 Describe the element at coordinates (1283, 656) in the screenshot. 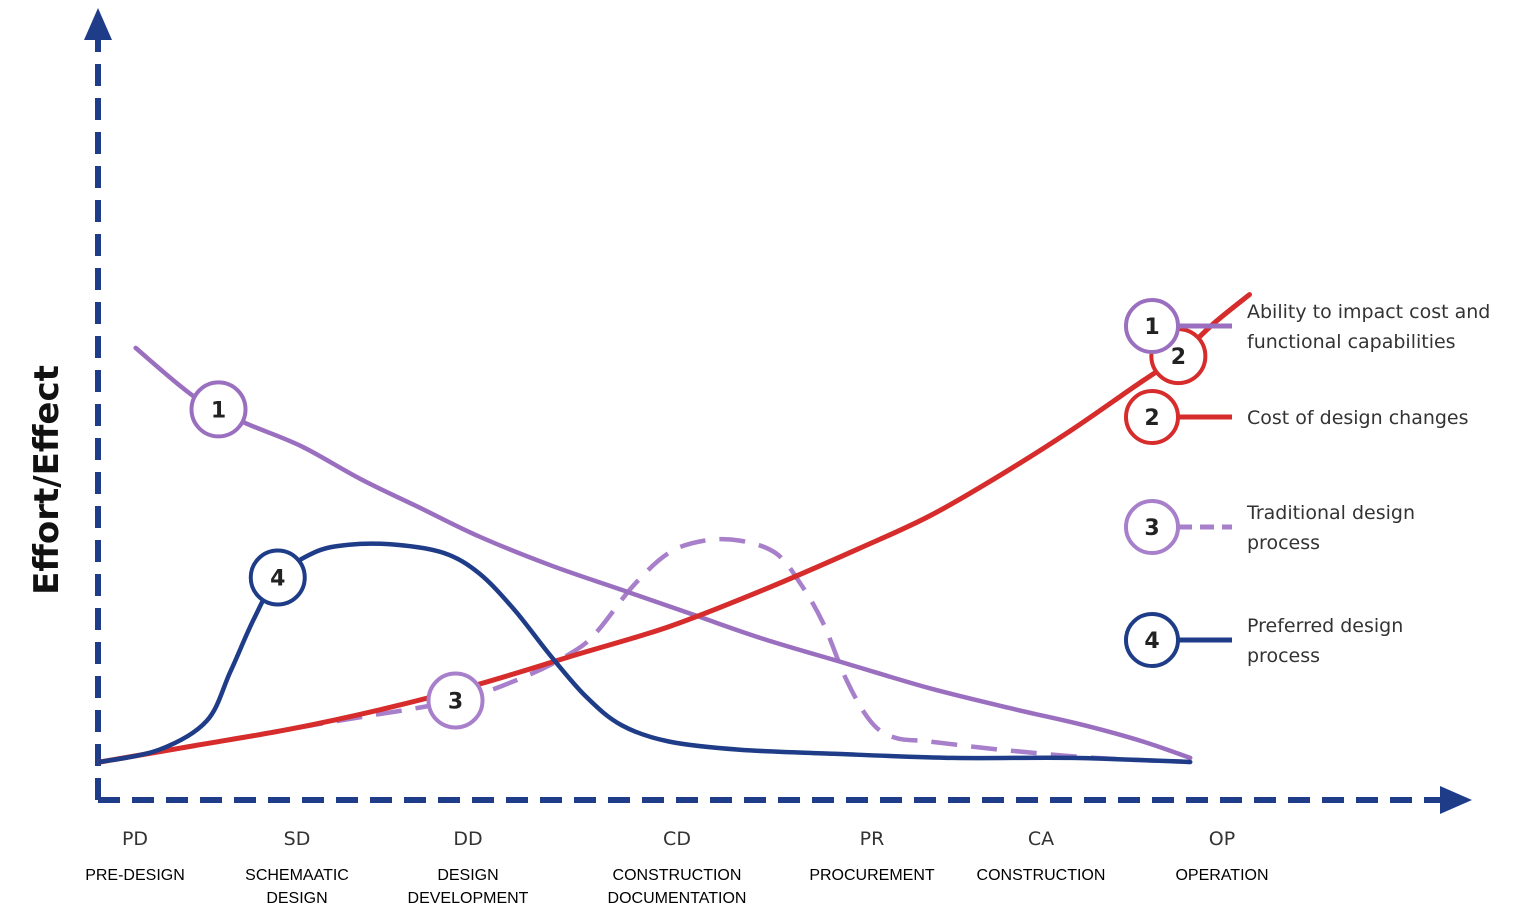

I see `legend-text-4-2: process` at that location.